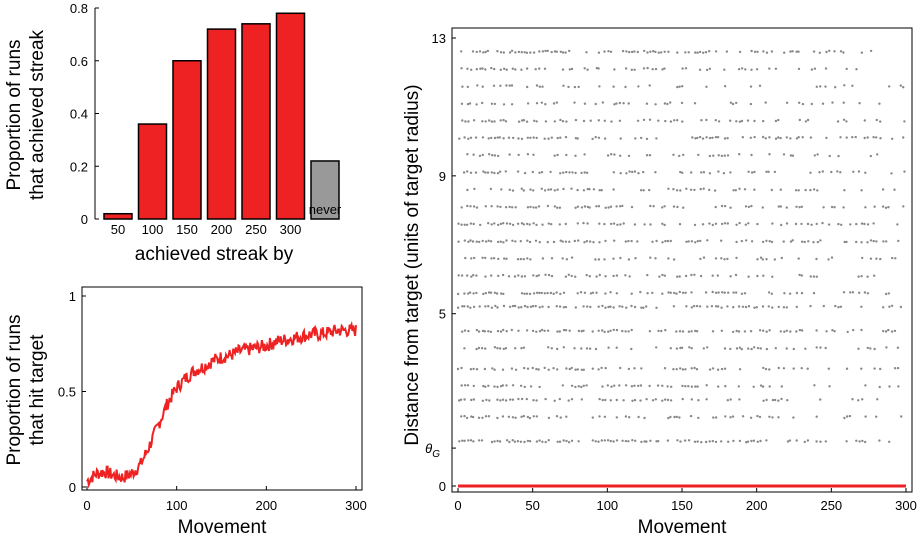  What do you see at coordinates (442, 486) in the screenshot?
I see `scatter-y-tick-label: 0` at bounding box center [442, 486].